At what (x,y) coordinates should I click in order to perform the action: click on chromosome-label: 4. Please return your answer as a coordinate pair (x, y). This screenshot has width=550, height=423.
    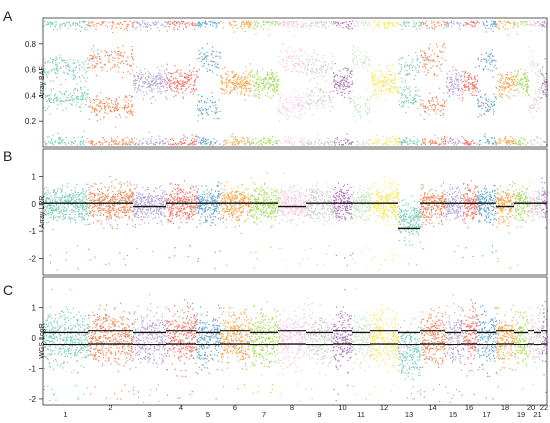
    Looking at the image, I should click on (181, 407).